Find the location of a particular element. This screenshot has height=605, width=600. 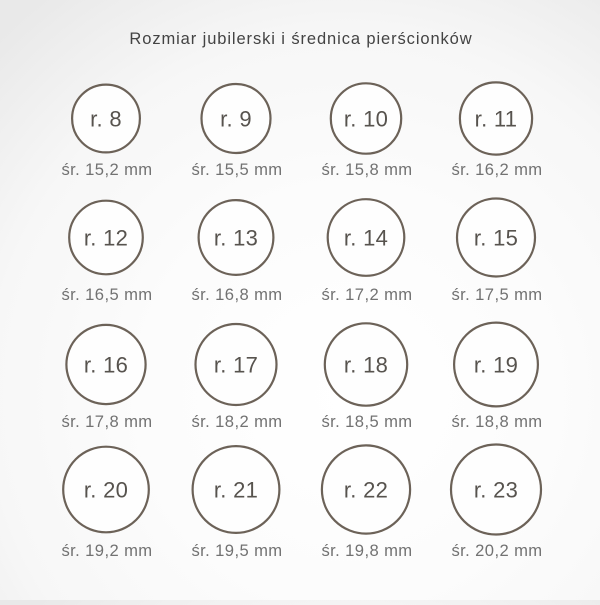

svg-text: śr. 17,2 mm is located at coordinates (366, 294).